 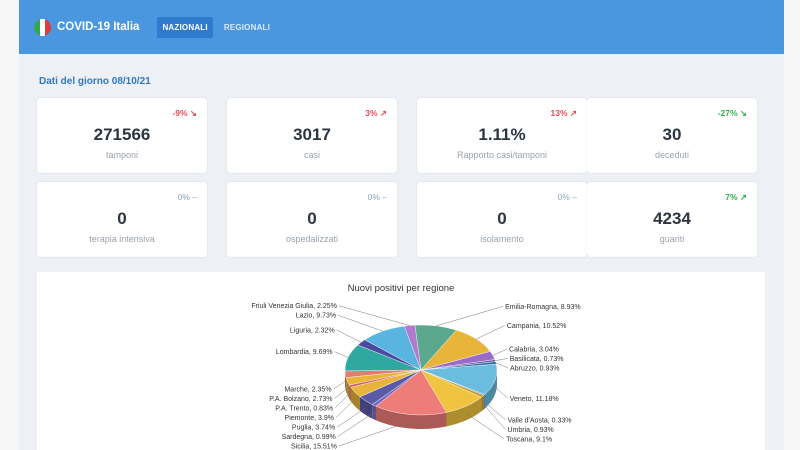 What do you see at coordinates (304, 409) in the screenshot?
I see `pie-label-p-a-trento: P.A. Trento, 0.83%` at bounding box center [304, 409].